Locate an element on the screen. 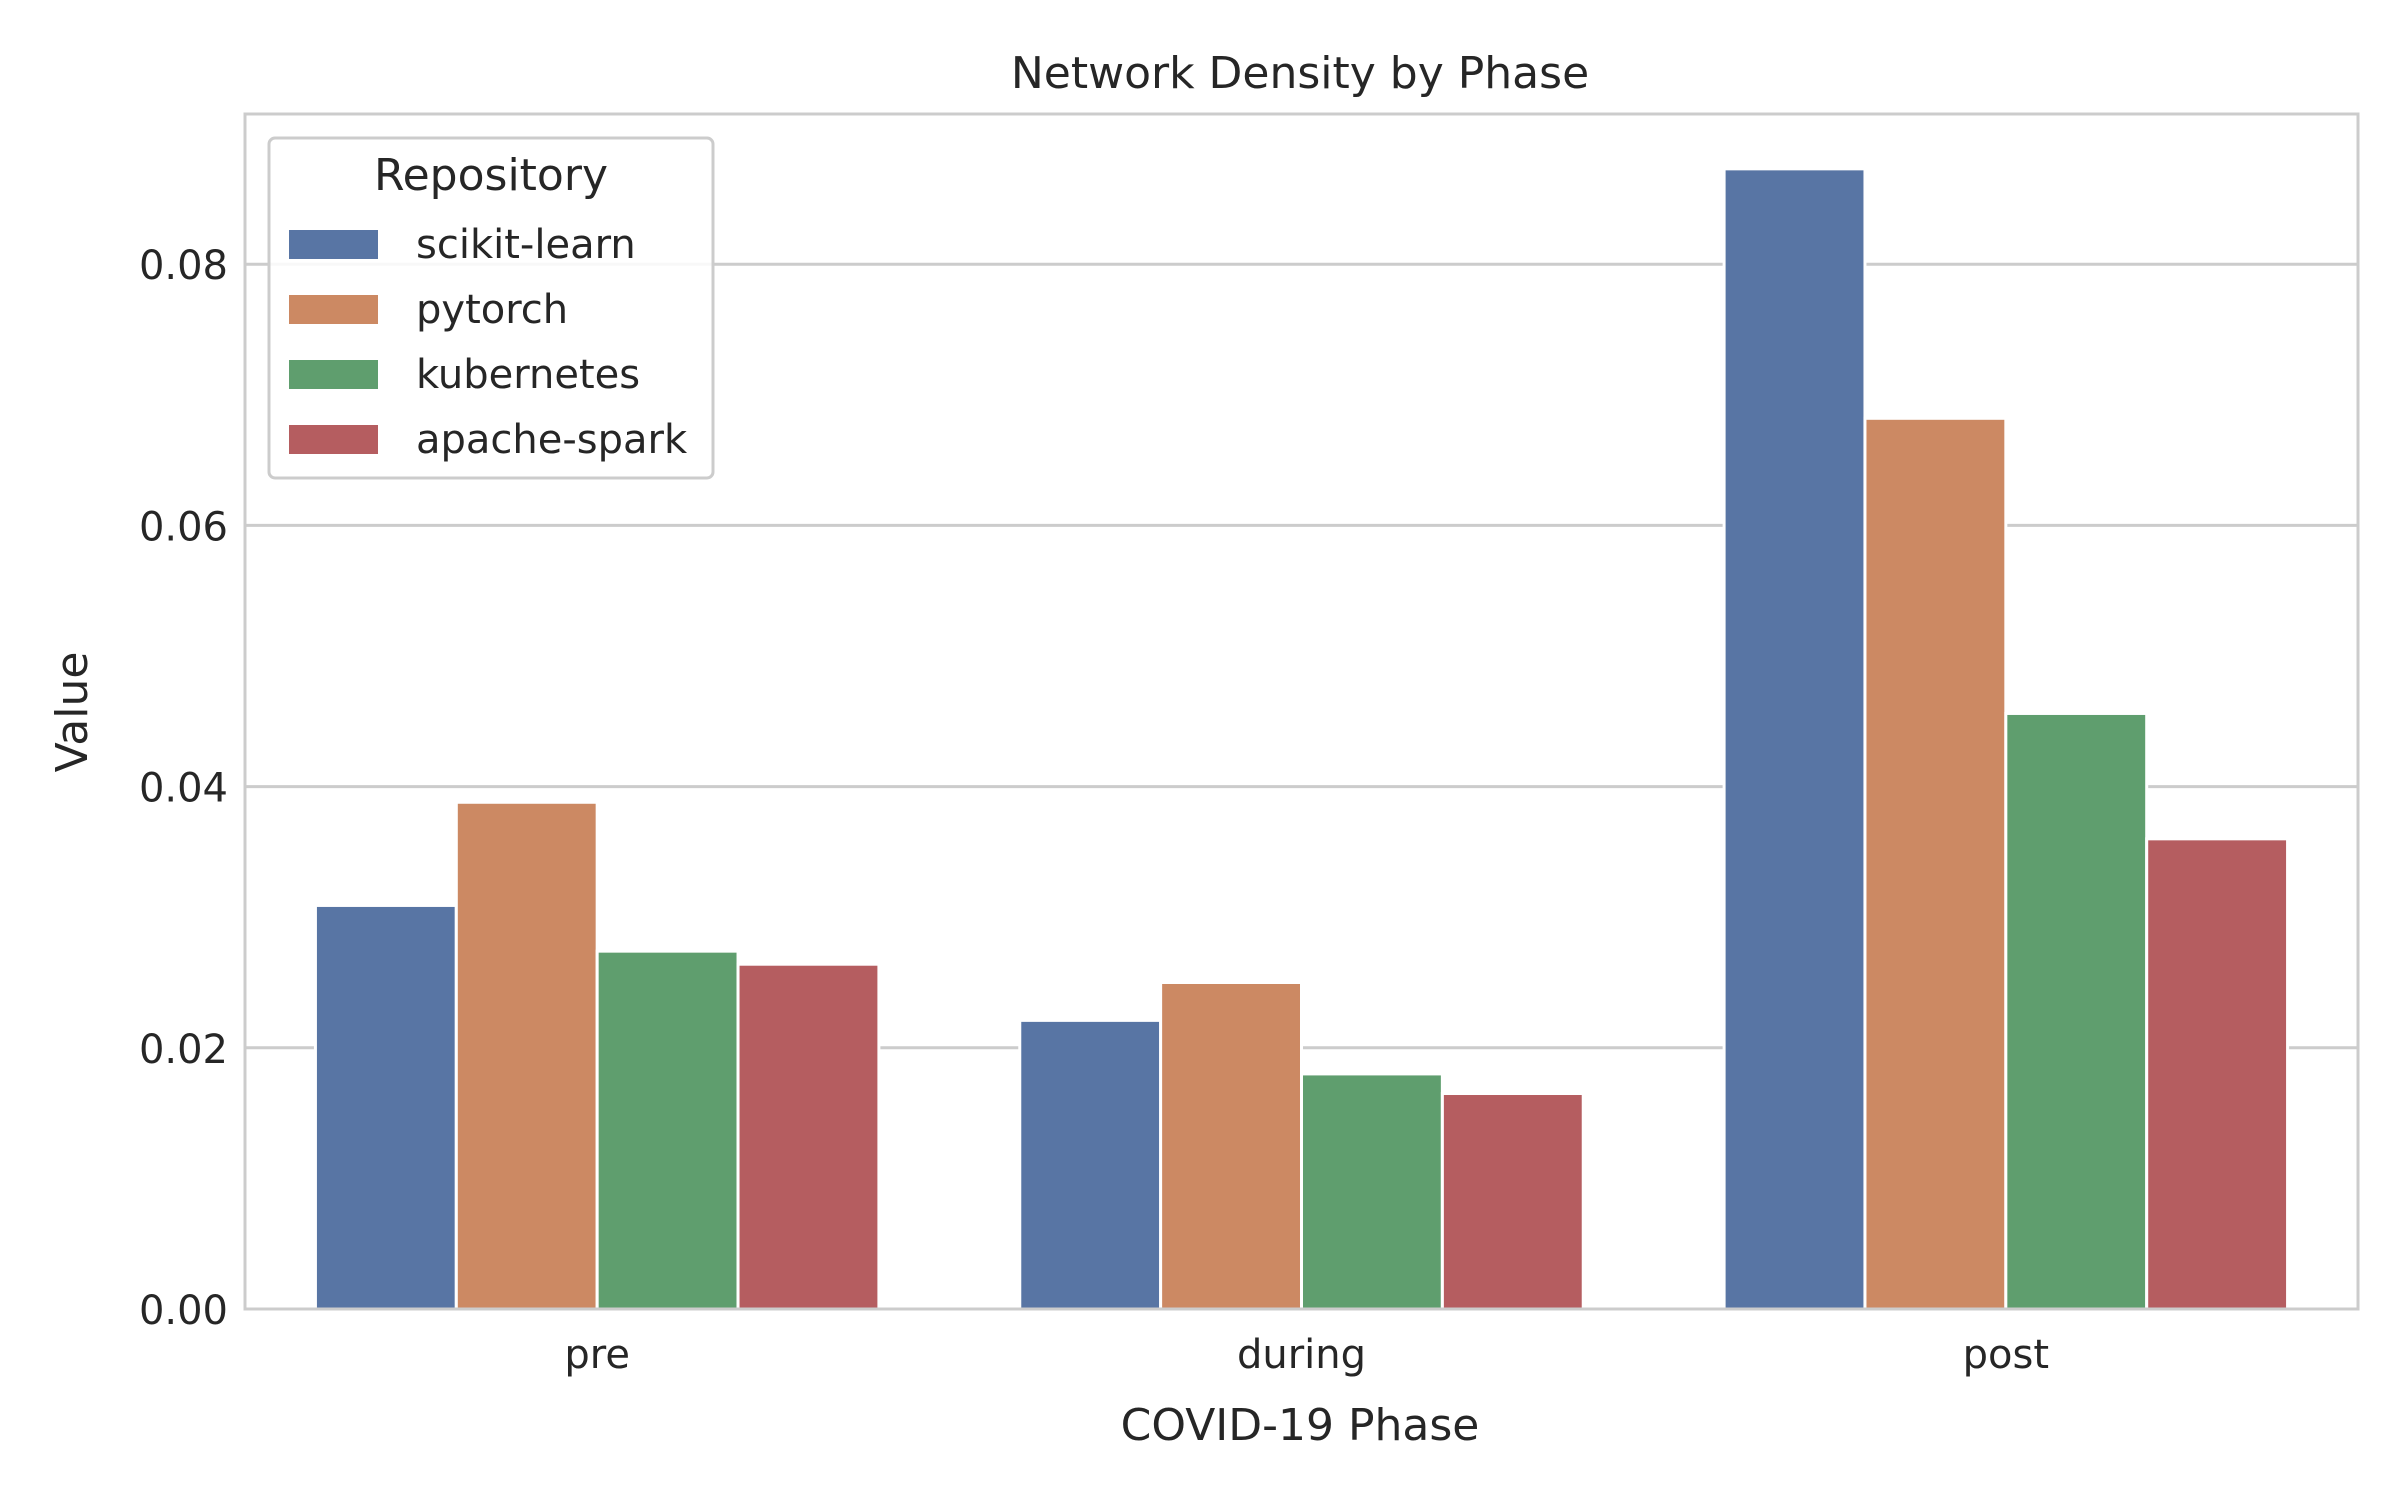  legend-swatch-apache-spark is located at coordinates (333, 439).